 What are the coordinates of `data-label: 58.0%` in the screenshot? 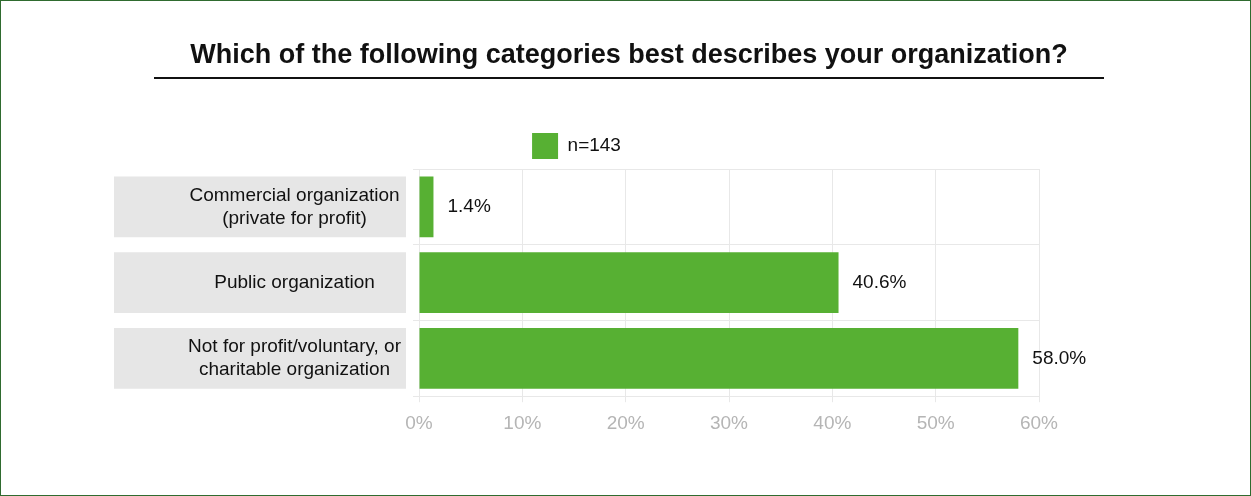 It's located at (1059, 357).